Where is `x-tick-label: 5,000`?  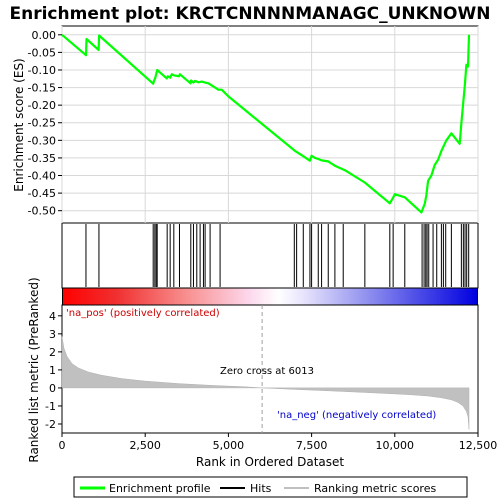
x-tick-label: 5,000 is located at coordinates (229, 445).